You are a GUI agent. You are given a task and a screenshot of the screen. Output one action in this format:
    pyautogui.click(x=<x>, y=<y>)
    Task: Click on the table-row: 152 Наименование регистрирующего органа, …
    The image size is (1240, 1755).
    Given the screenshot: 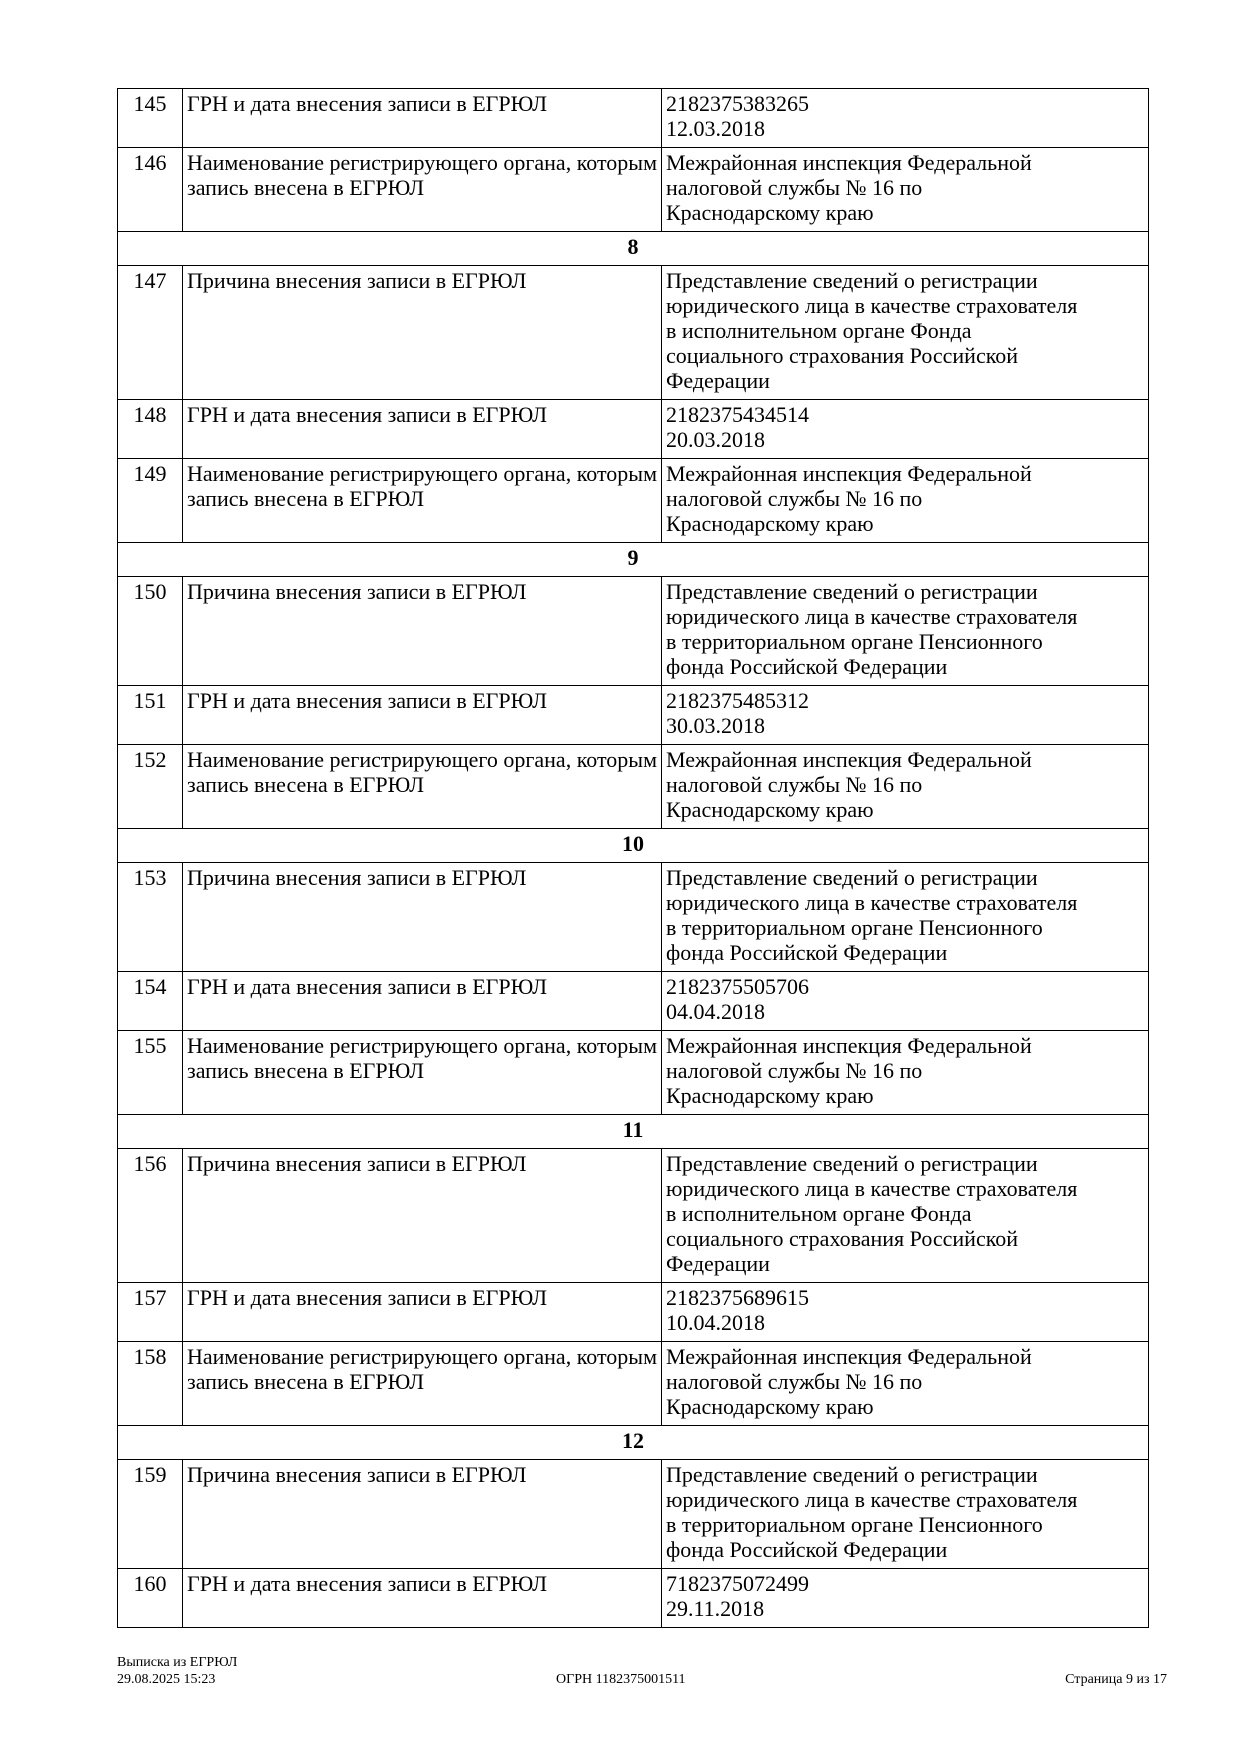 What is the action you would take?
    pyautogui.click(x=633, y=786)
    